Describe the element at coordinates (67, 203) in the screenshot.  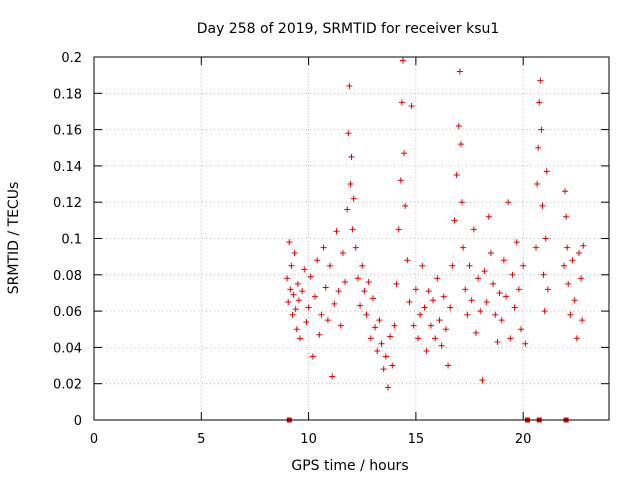
I see `y-tick-label: 0.12` at that location.